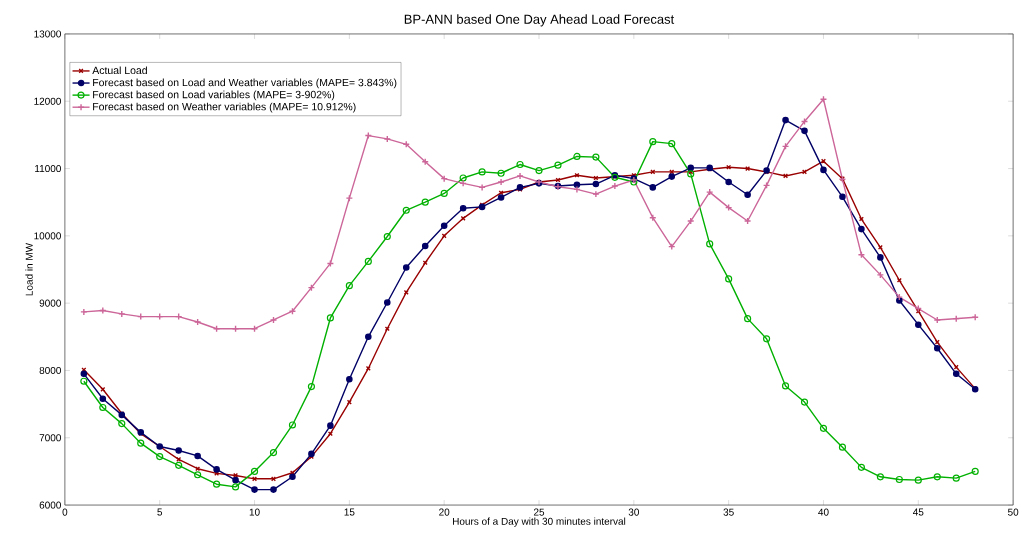  What do you see at coordinates (224, 107) in the screenshot?
I see `legend-label: Forecast based on Weather variables (MAPE= 10.912%)` at bounding box center [224, 107].